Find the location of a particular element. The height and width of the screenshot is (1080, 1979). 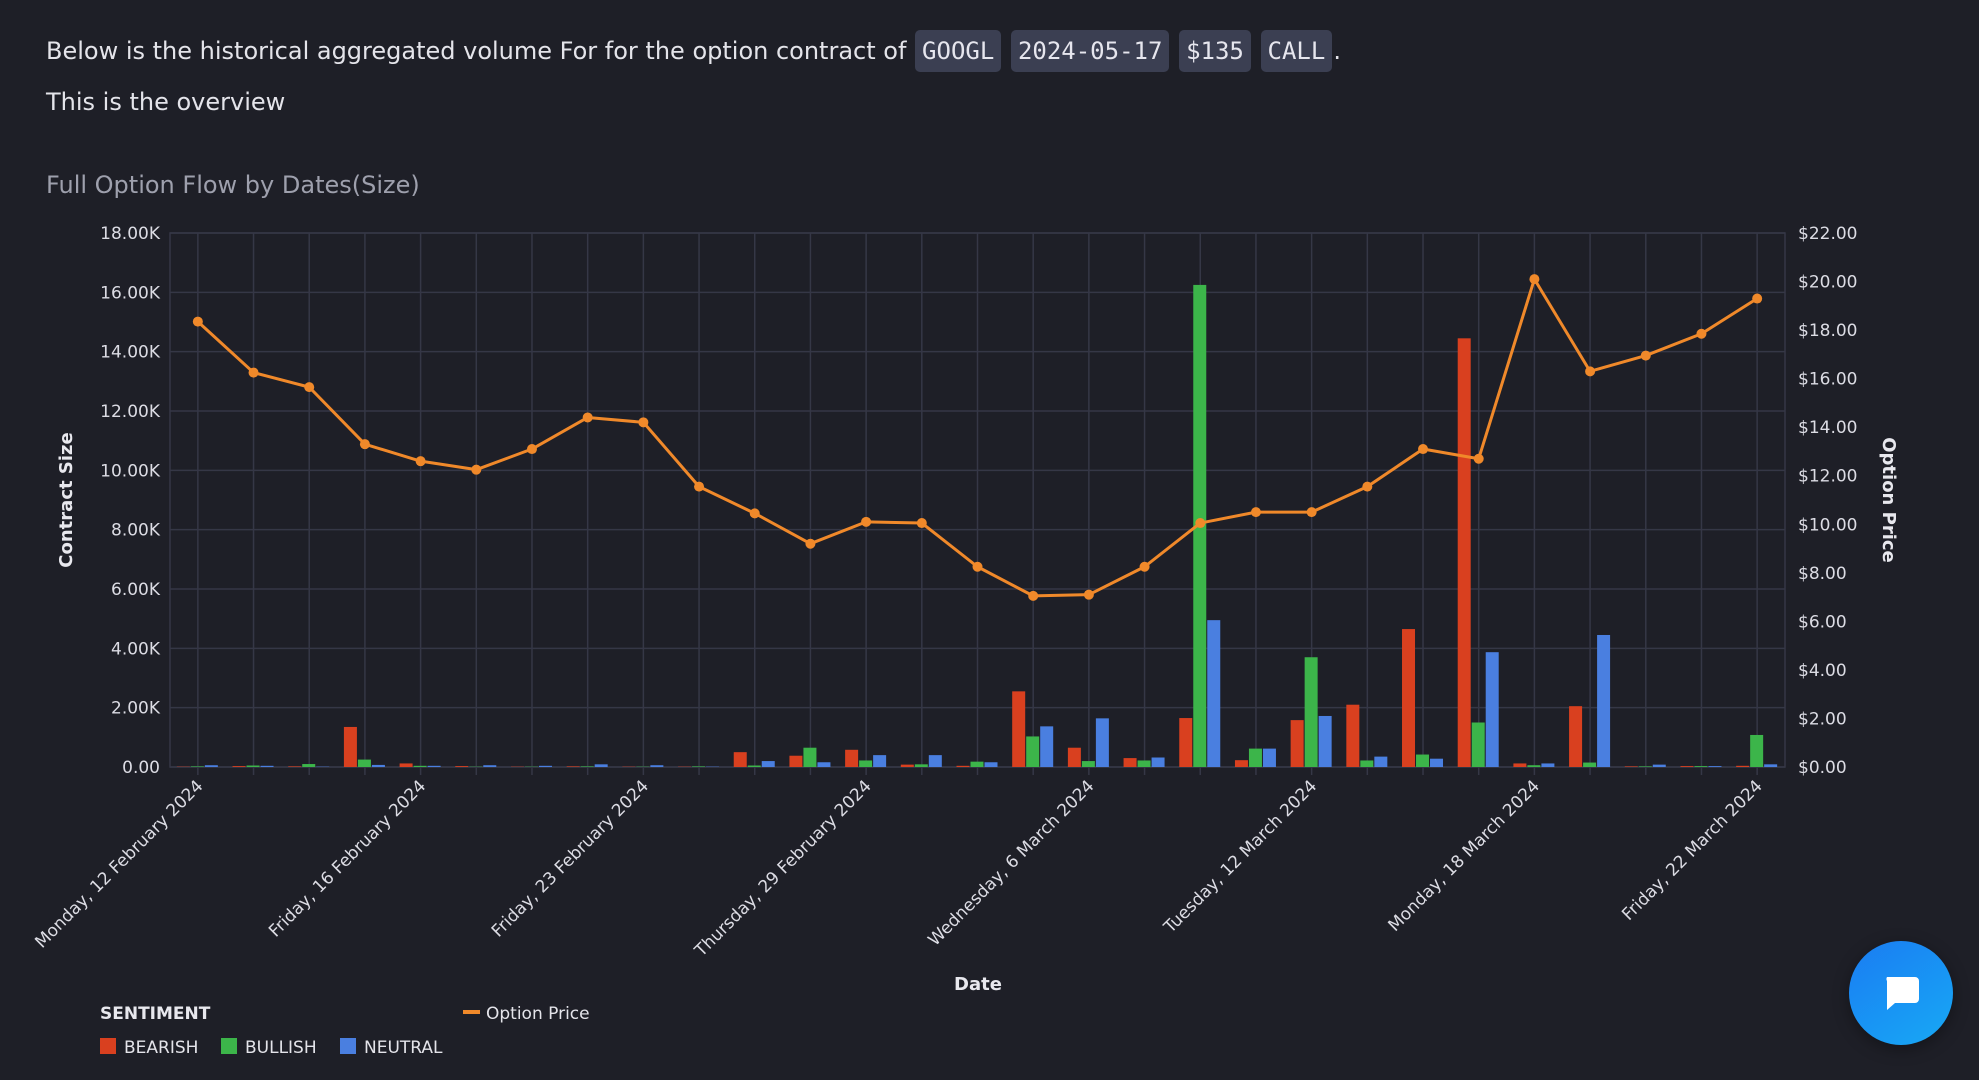

x-tick-label: Monday, 12 February 2024 is located at coordinates (119, 864).